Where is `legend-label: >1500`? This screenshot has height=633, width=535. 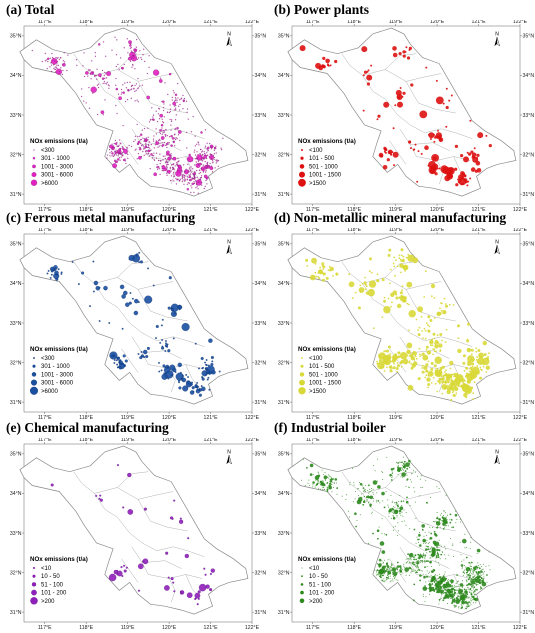
legend-label: >1500 is located at coordinates (318, 184).